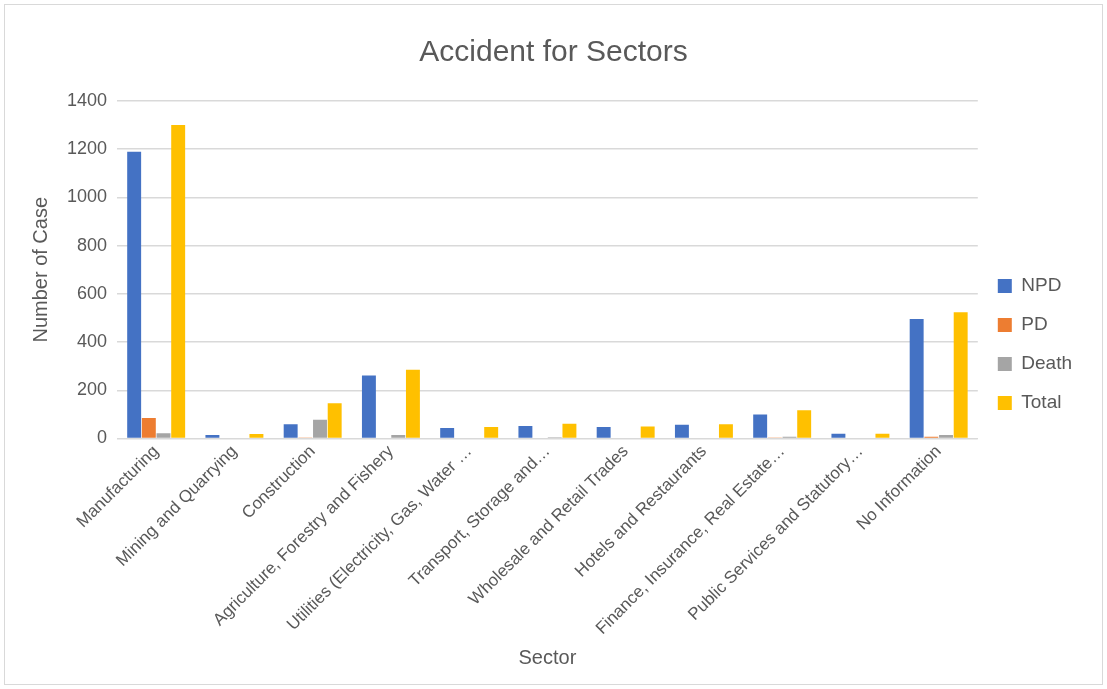 The height and width of the screenshot is (689, 1107). I want to click on y-tick-label: 1200, so click(87, 148).